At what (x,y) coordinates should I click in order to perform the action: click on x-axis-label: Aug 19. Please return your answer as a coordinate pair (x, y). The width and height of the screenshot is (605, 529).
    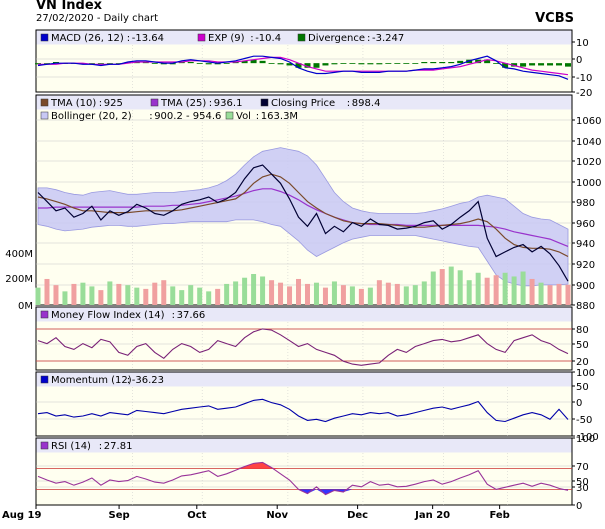
    Looking at the image, I should click on (21, 515).